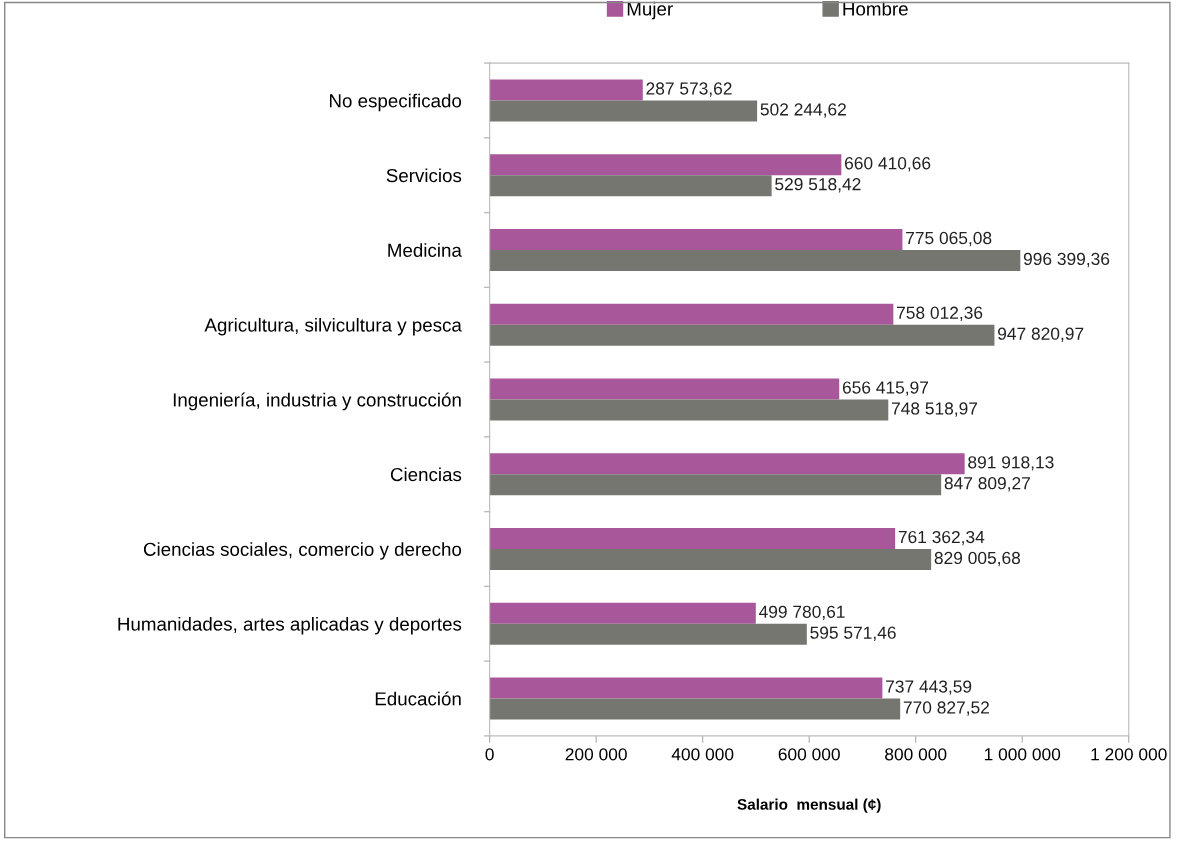 The height and width of the screenshot is (841, 1177). I want to click on data-label: 761 362,34, so click(941, 538).